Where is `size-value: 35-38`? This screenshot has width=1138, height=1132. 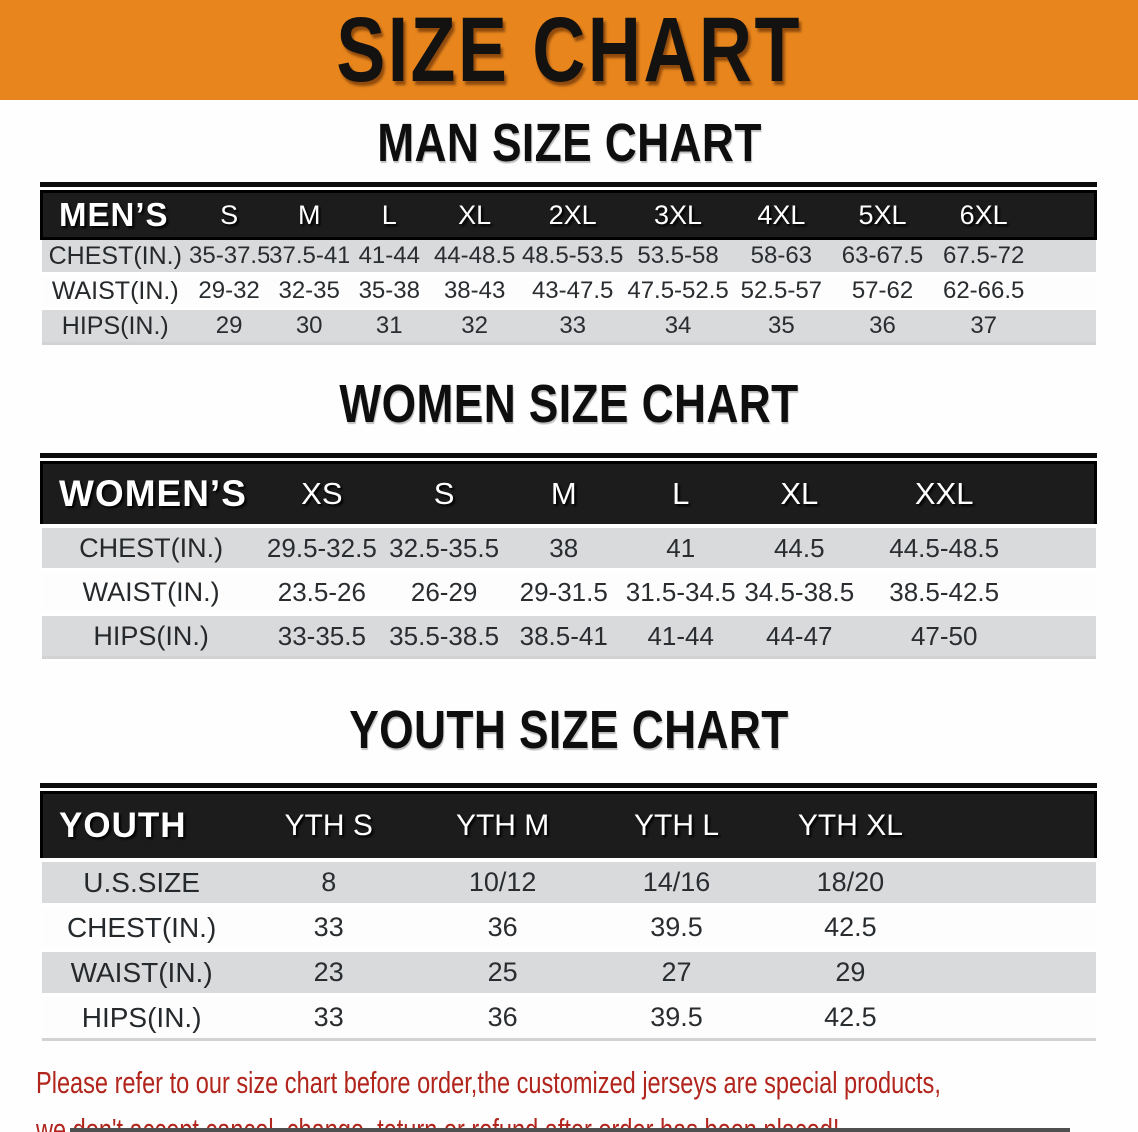 size-value: 35-38 is located at coordinates (389, 291).